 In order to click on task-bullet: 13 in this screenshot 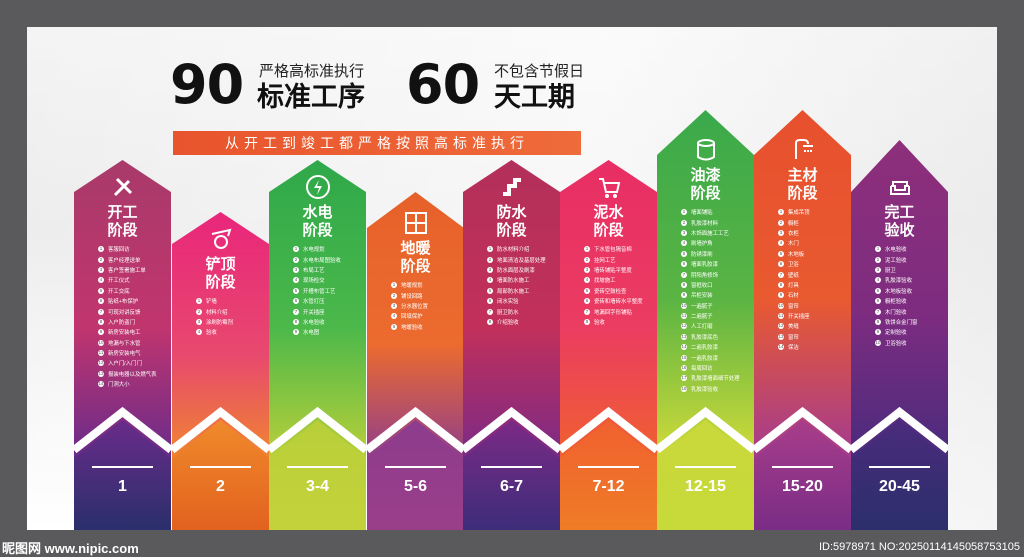, I will do `click(781, 336)`.